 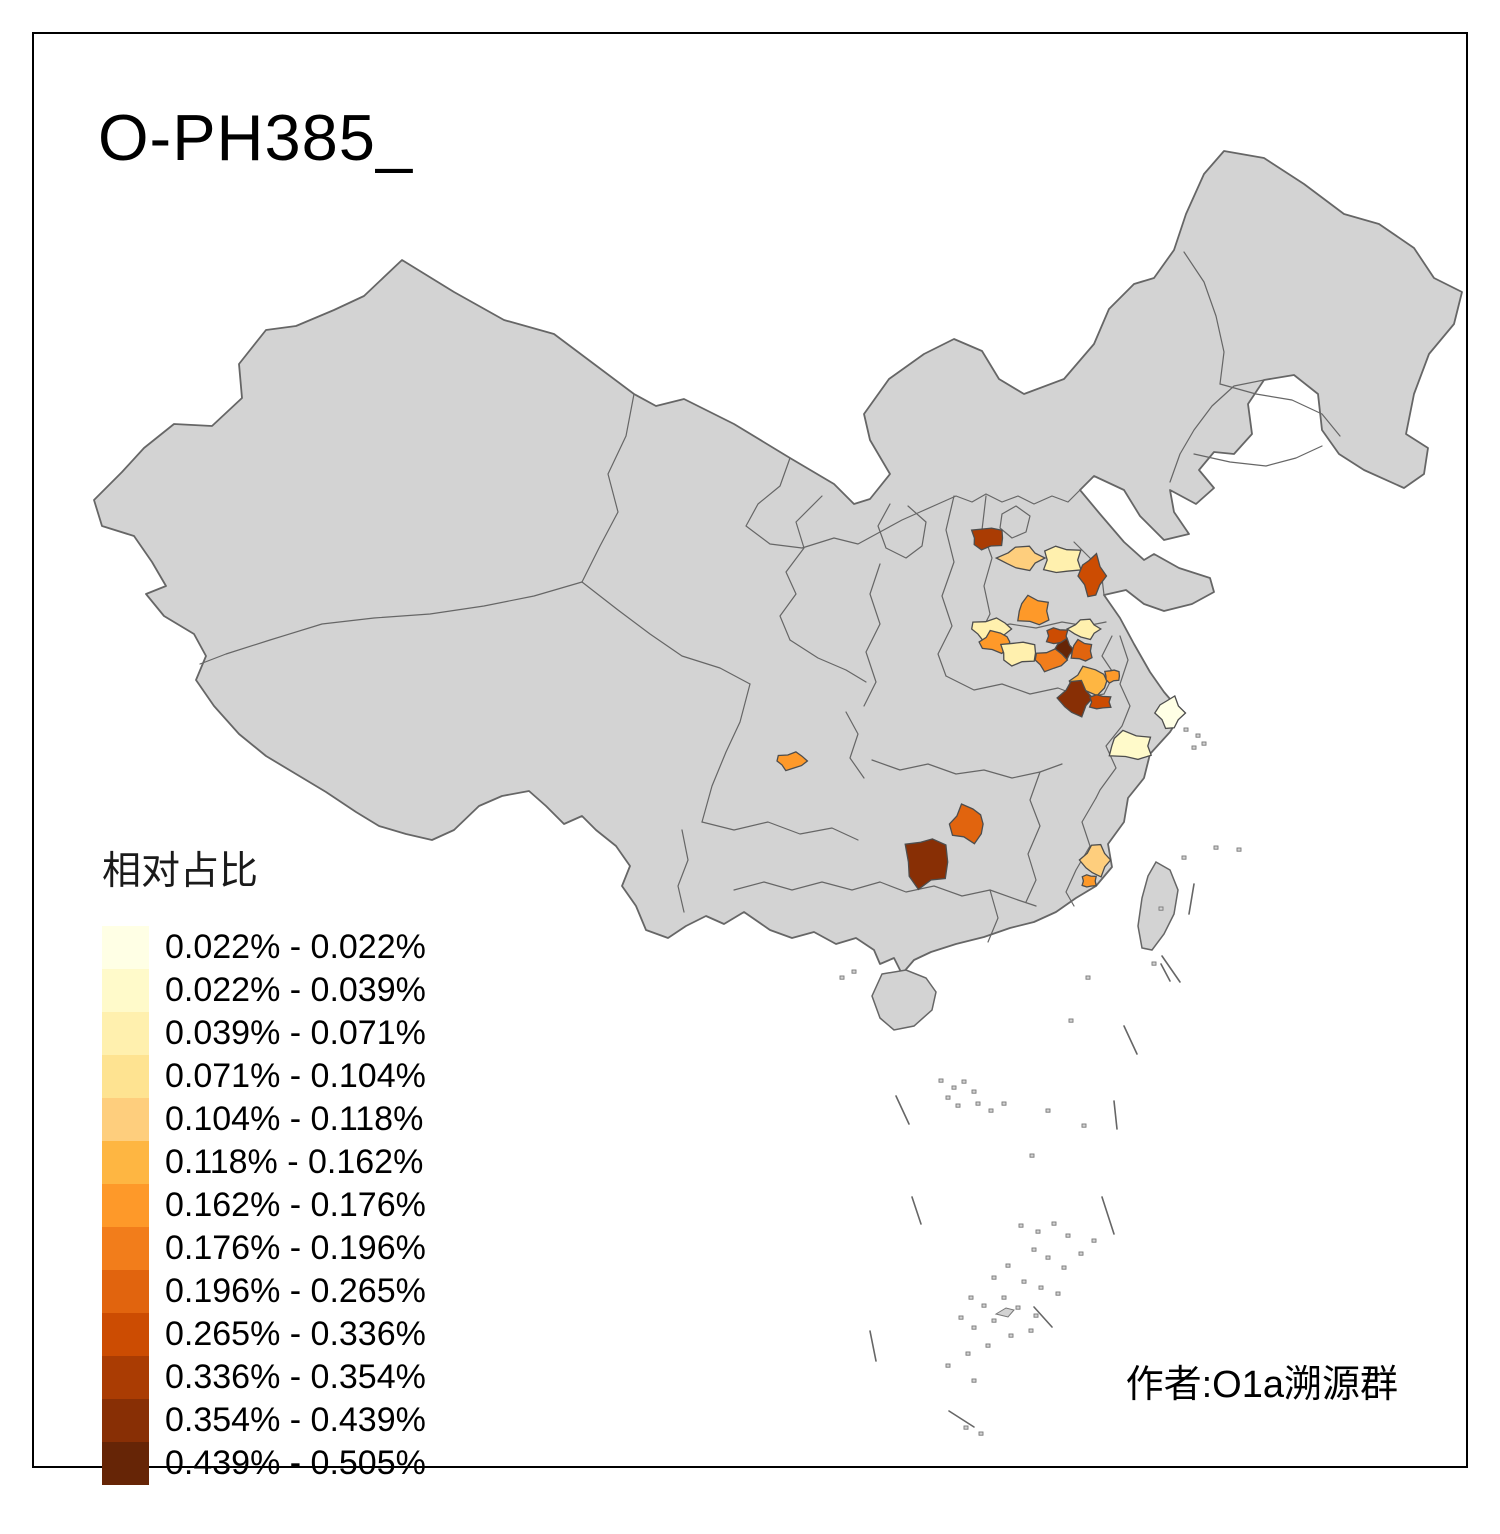 I want to click on map-region-r22, so click(x=926, y=864).